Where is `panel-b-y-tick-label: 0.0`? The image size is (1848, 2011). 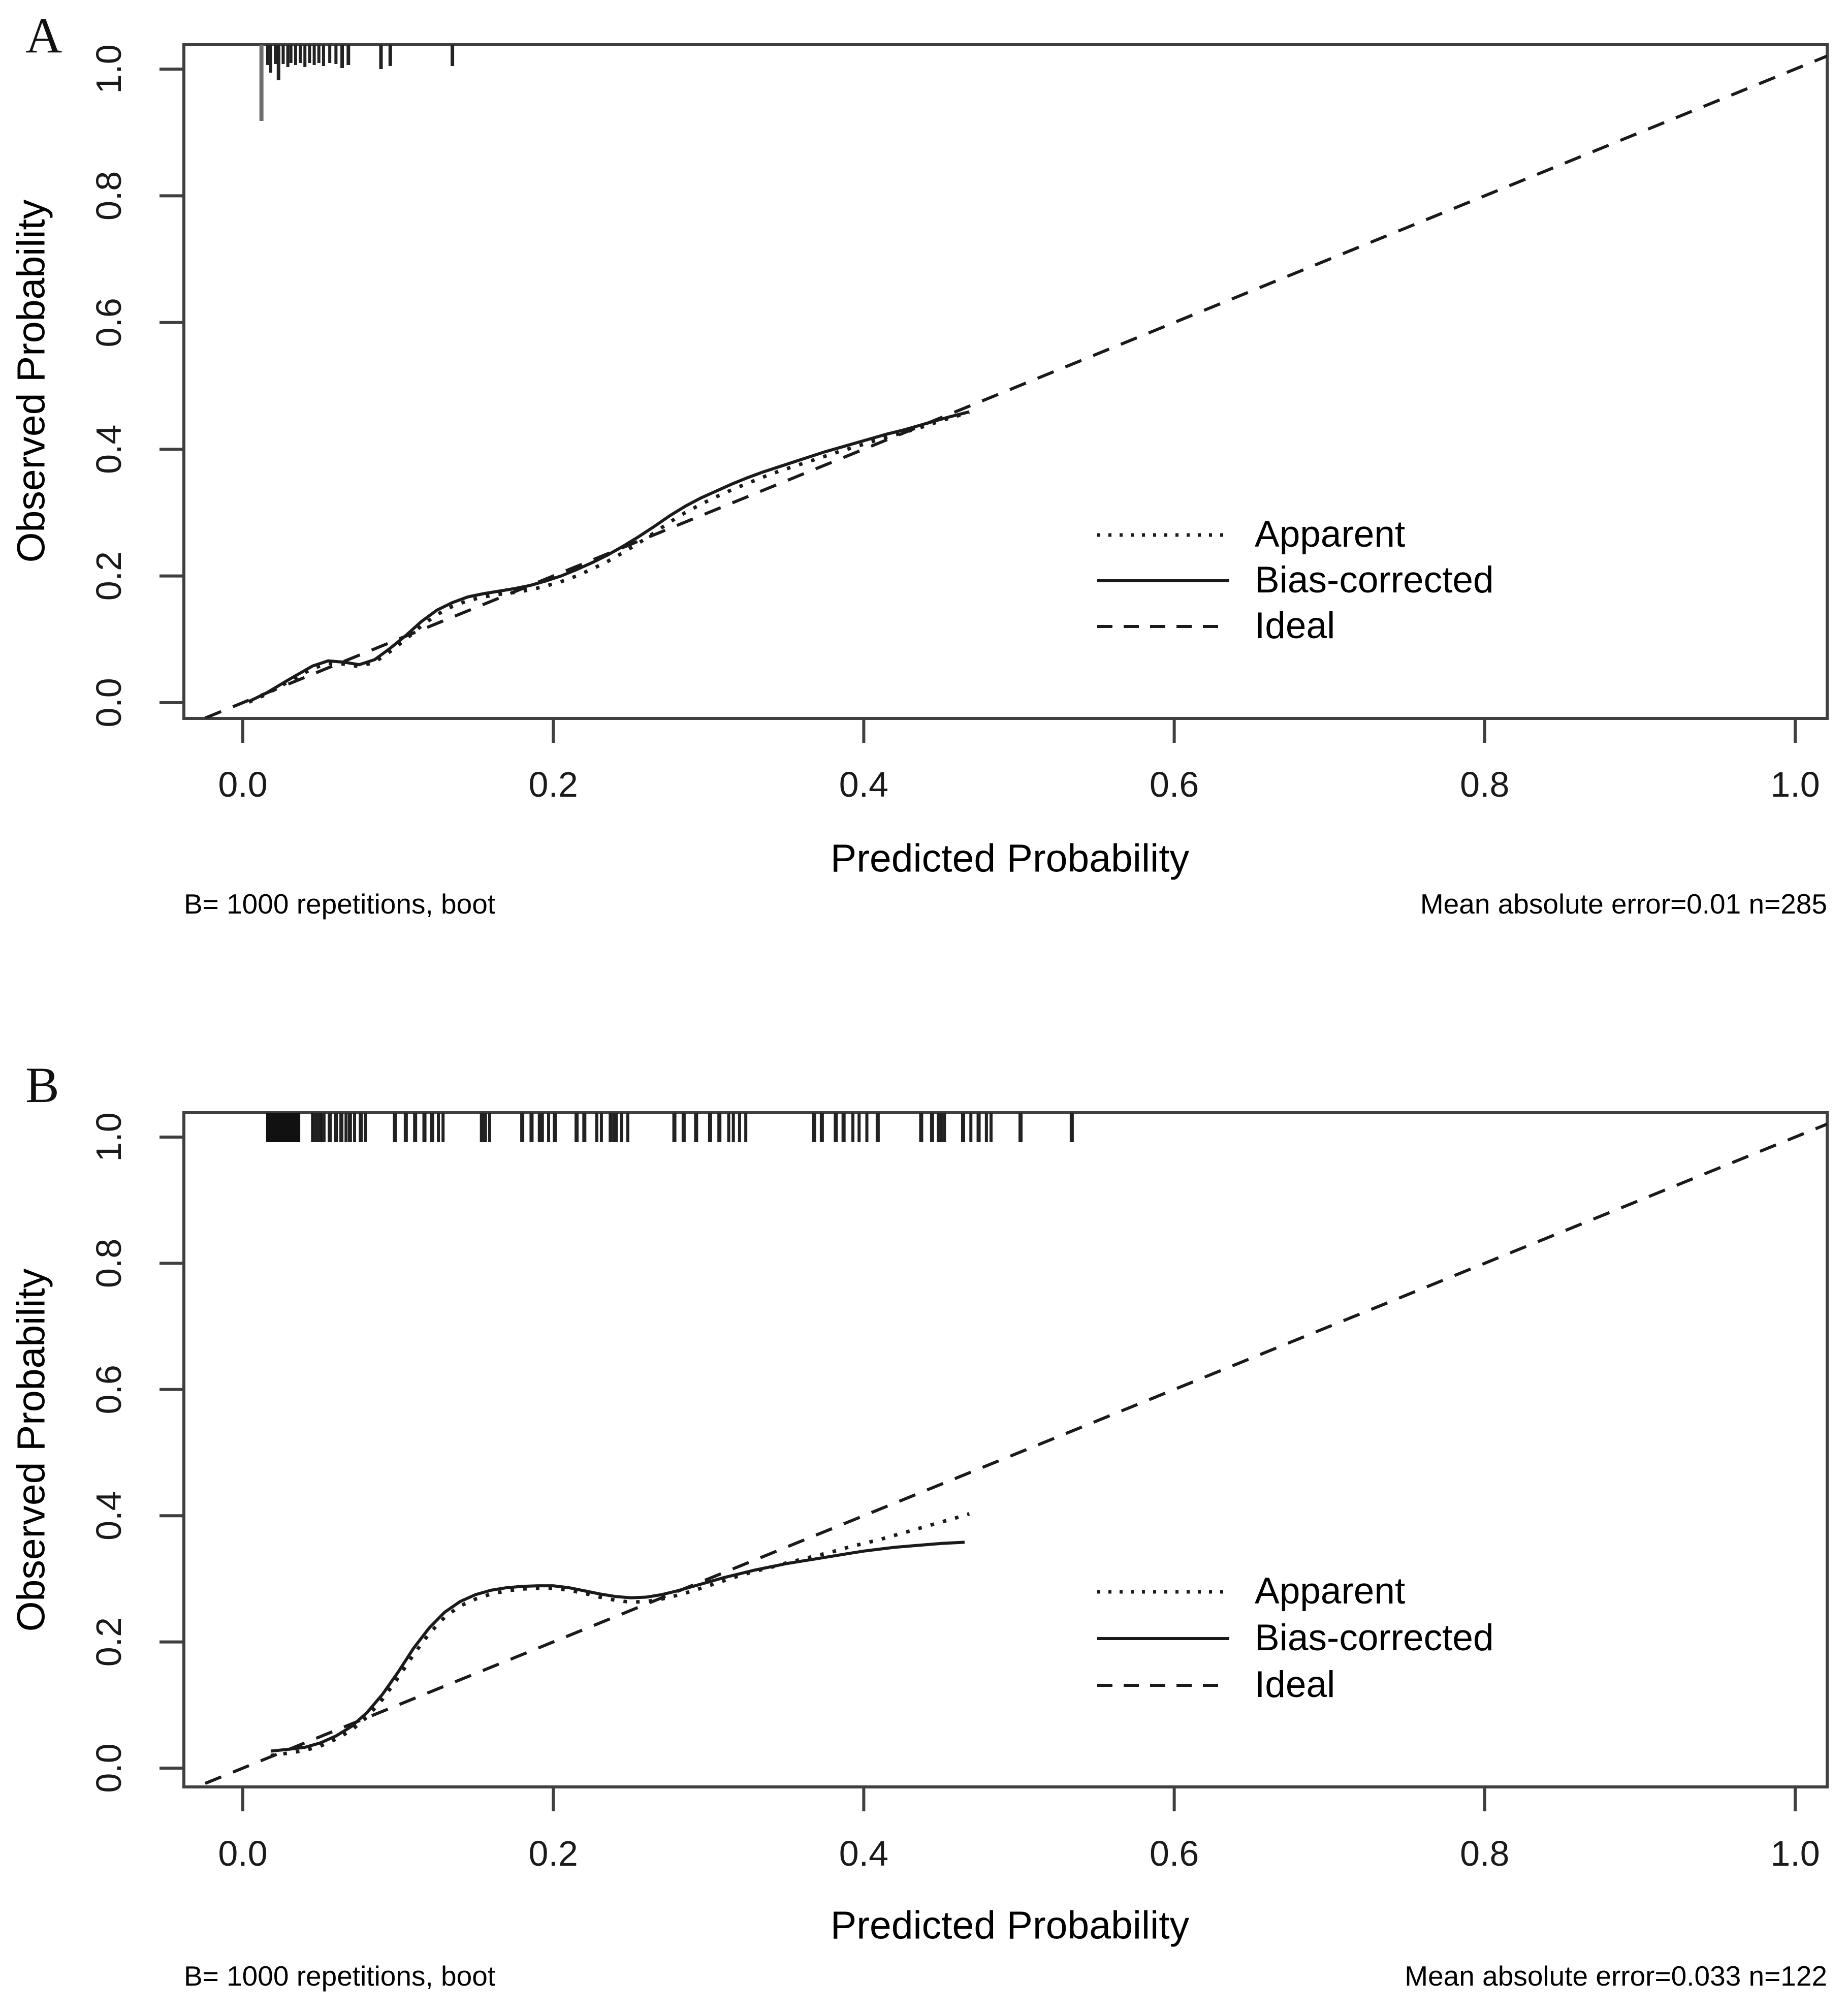 panel-b-y-tick-label: 0.0 is located at coordinates (109, 1768).